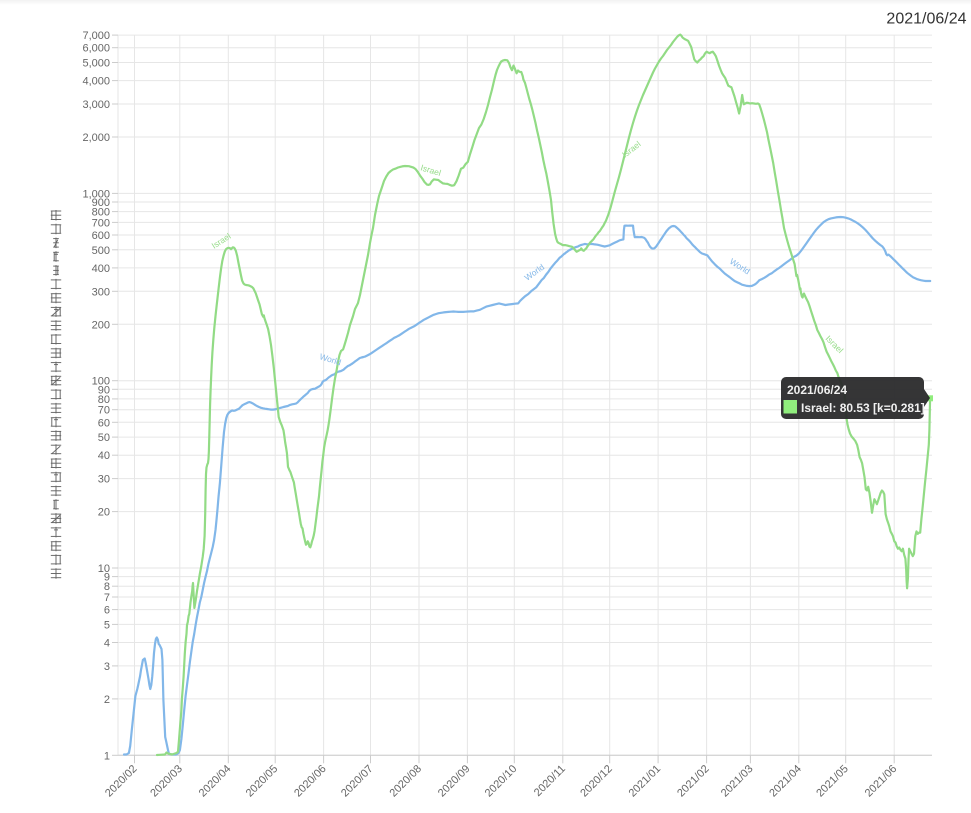 The image size is (971, 813). What do you see at coordinates (107, 667) in the screenshot?
I see `svg-text: 3` at bounding box center [107, 667].